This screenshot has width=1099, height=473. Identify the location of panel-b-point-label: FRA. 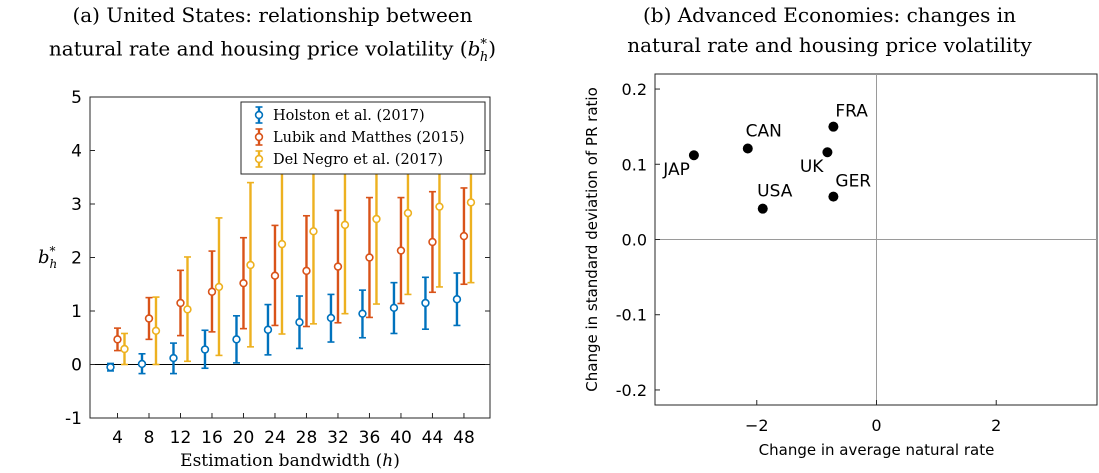
(851, 112).